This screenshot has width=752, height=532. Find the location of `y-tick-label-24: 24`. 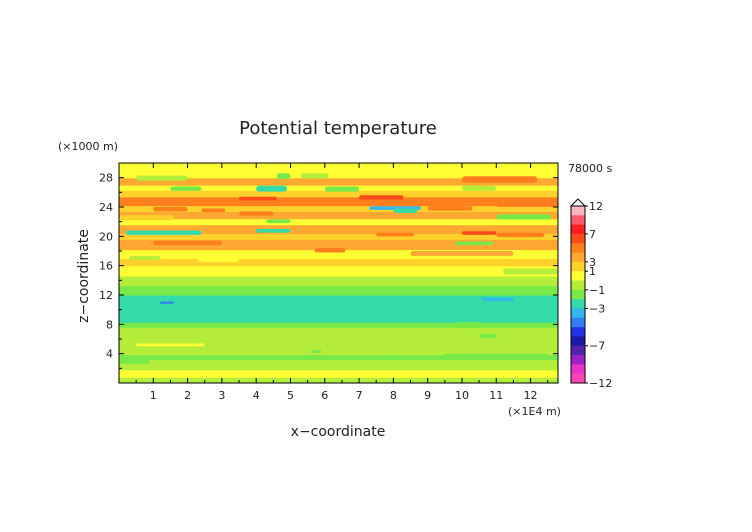

y-tick-label-24: 24 is located at coordinates (106, 207).